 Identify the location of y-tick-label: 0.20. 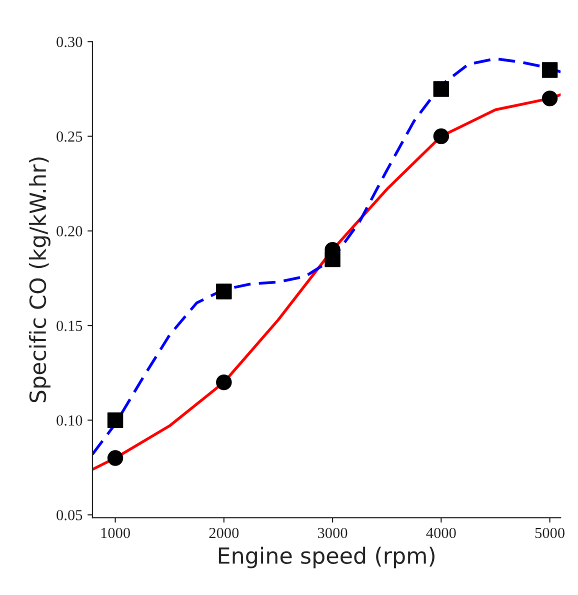
(69, 231).